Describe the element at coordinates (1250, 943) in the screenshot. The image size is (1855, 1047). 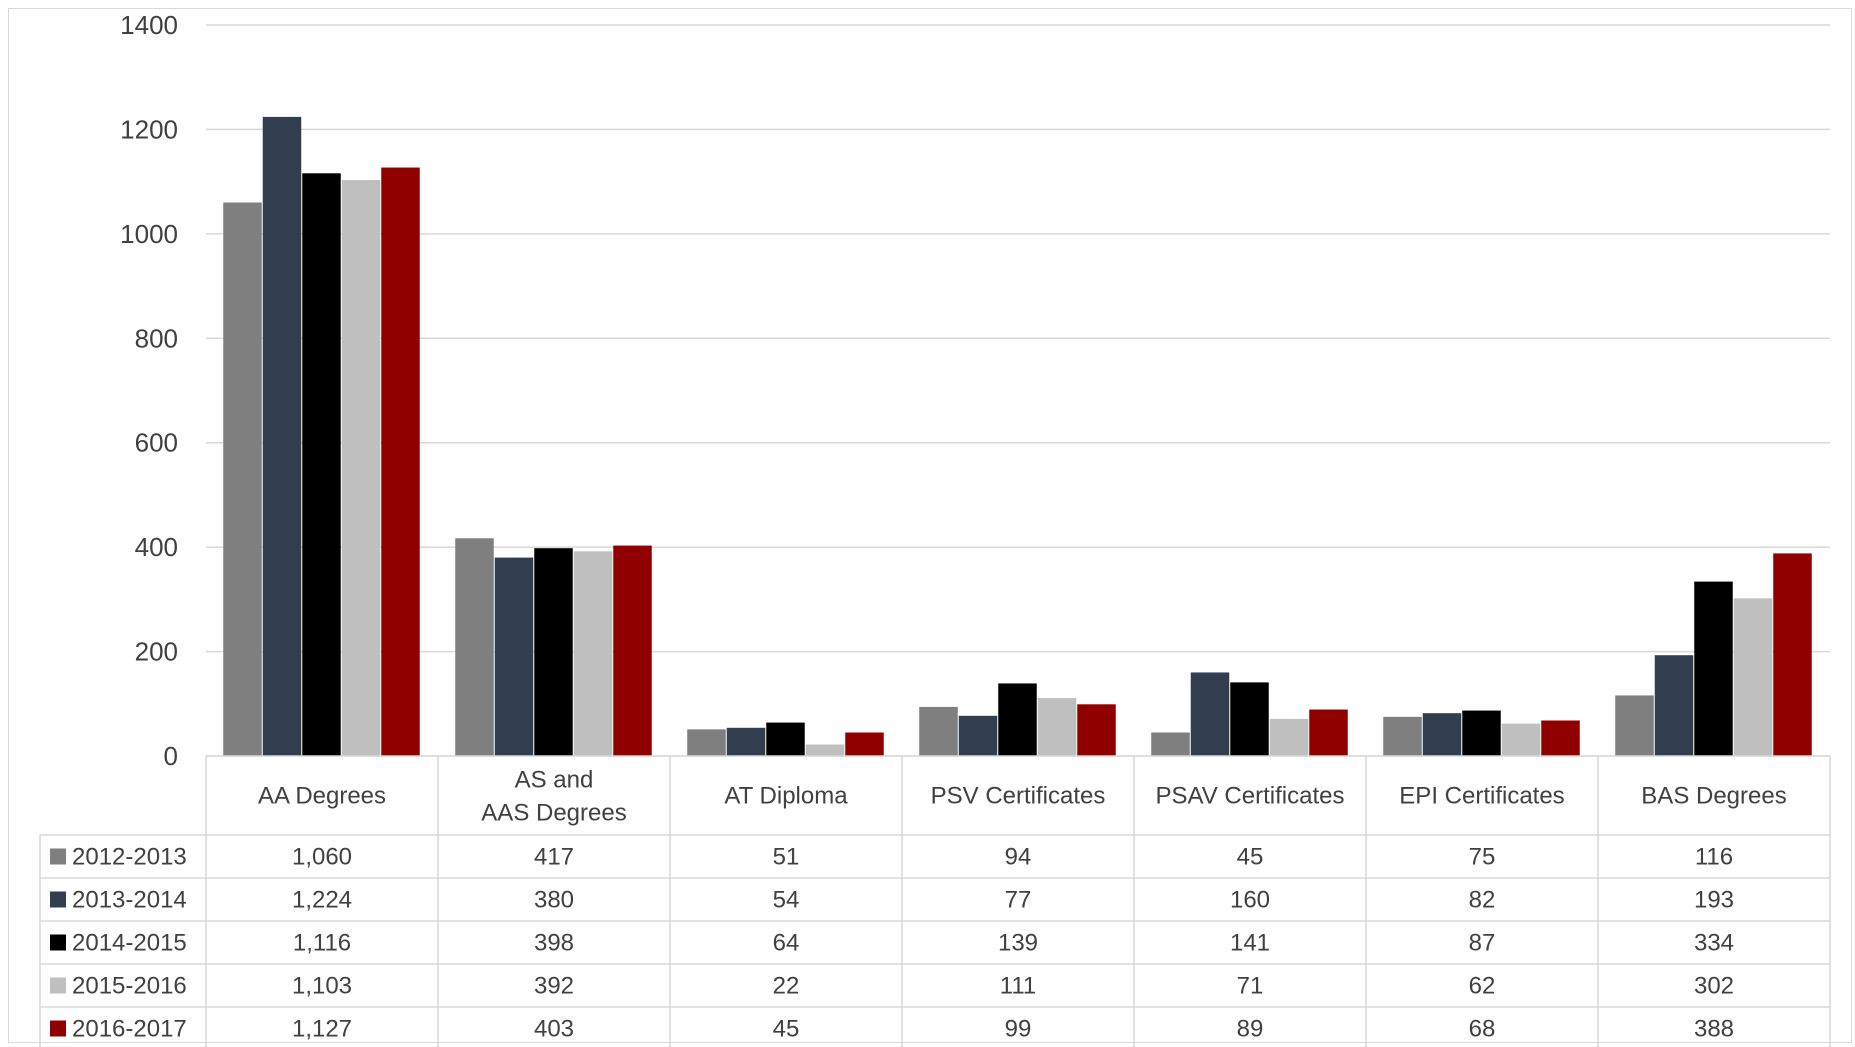
I see `data-cell: 141` at that location.